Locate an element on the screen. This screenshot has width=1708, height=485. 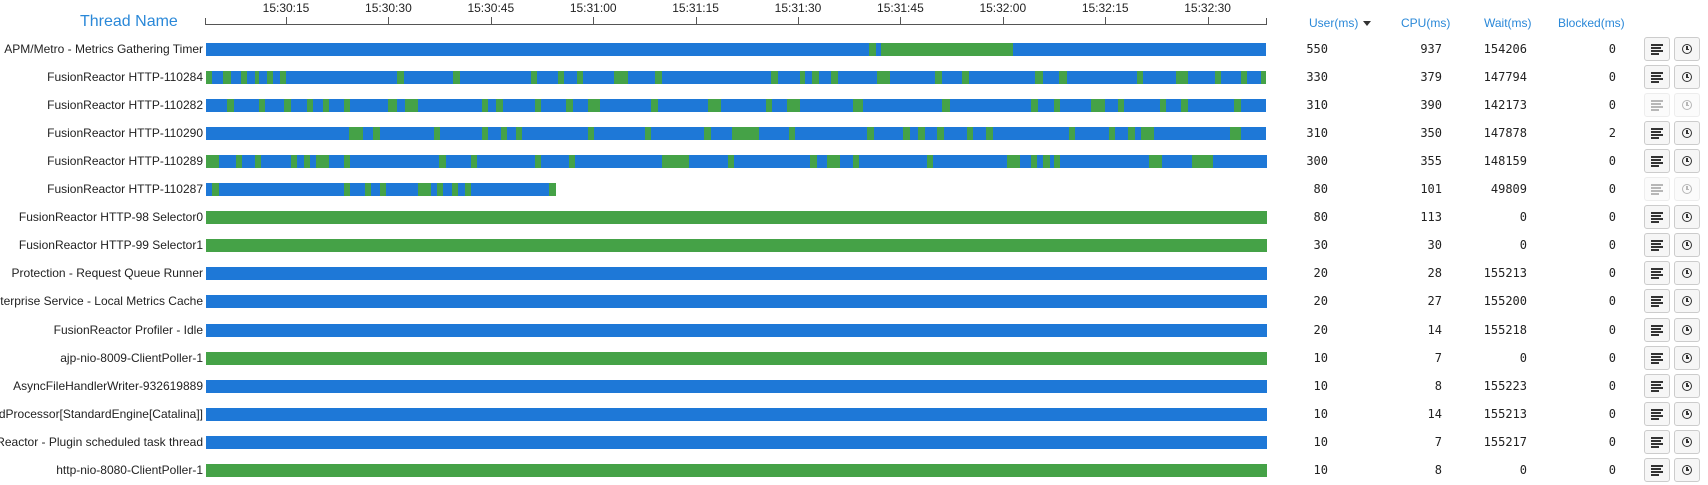
table-row: FusionReactor HTTP-98 Selector0 80 113 0 0 is located at coordinates (854, 217).